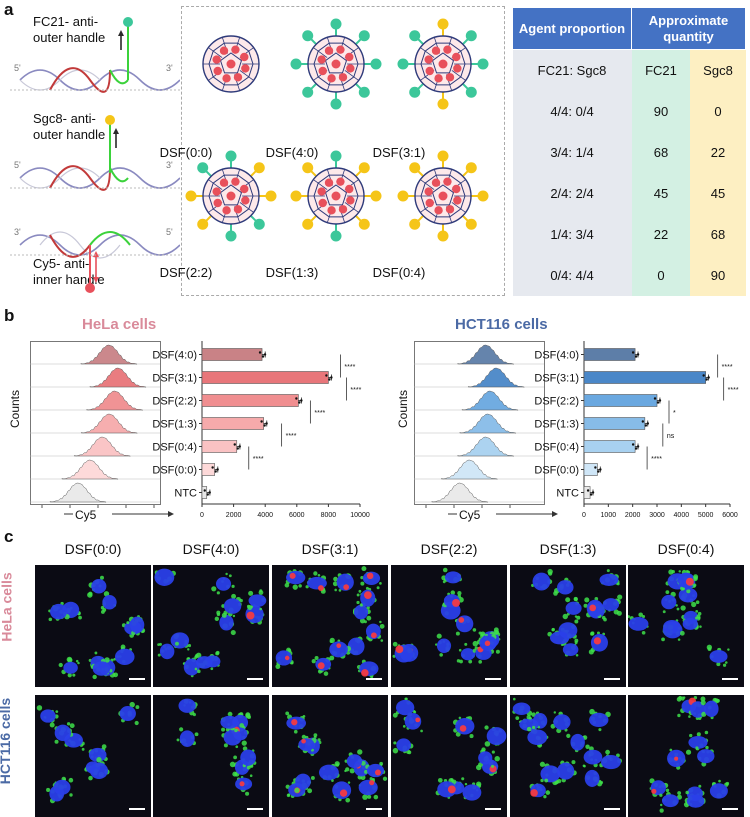 Image resolution: width=750 pixels, height=817 pixels. What do you see at coordinates (568, 549) in the screenshot?
I see `micrograph-column-title: DSF(1:3)` at bounding box center [568, 549].